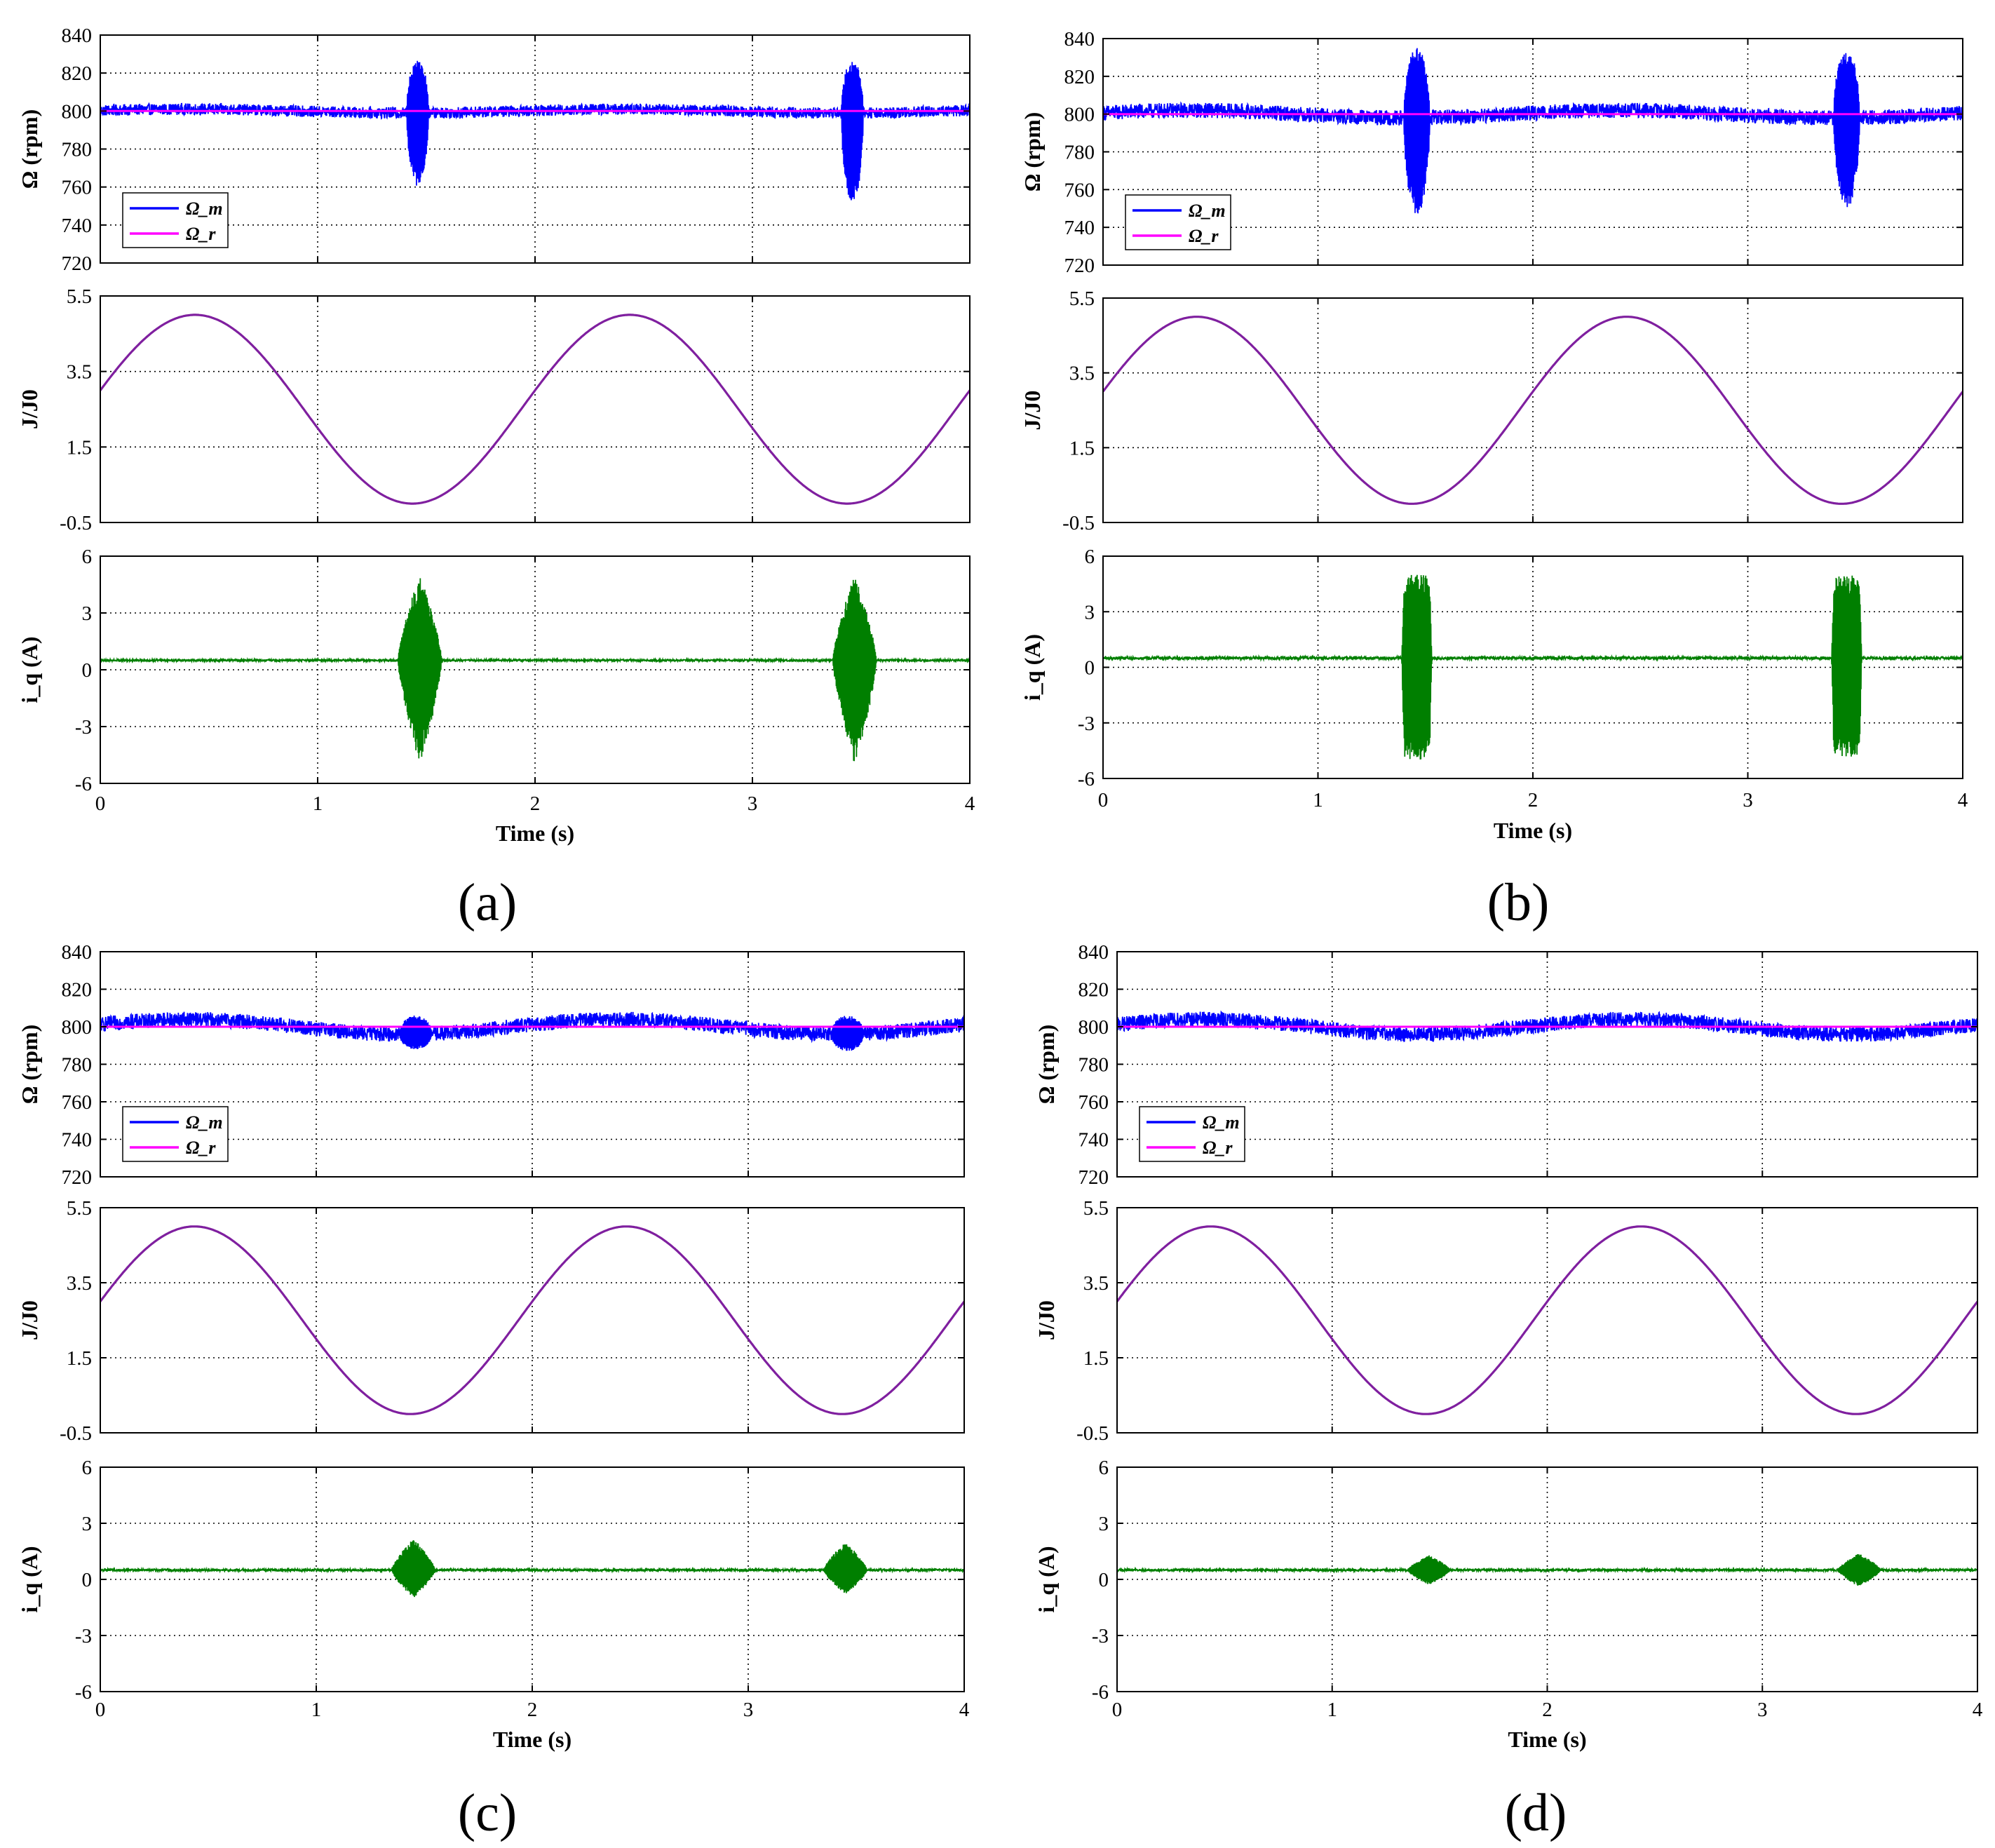  I want to click on x-tick-label: 2, so click(536, 804).